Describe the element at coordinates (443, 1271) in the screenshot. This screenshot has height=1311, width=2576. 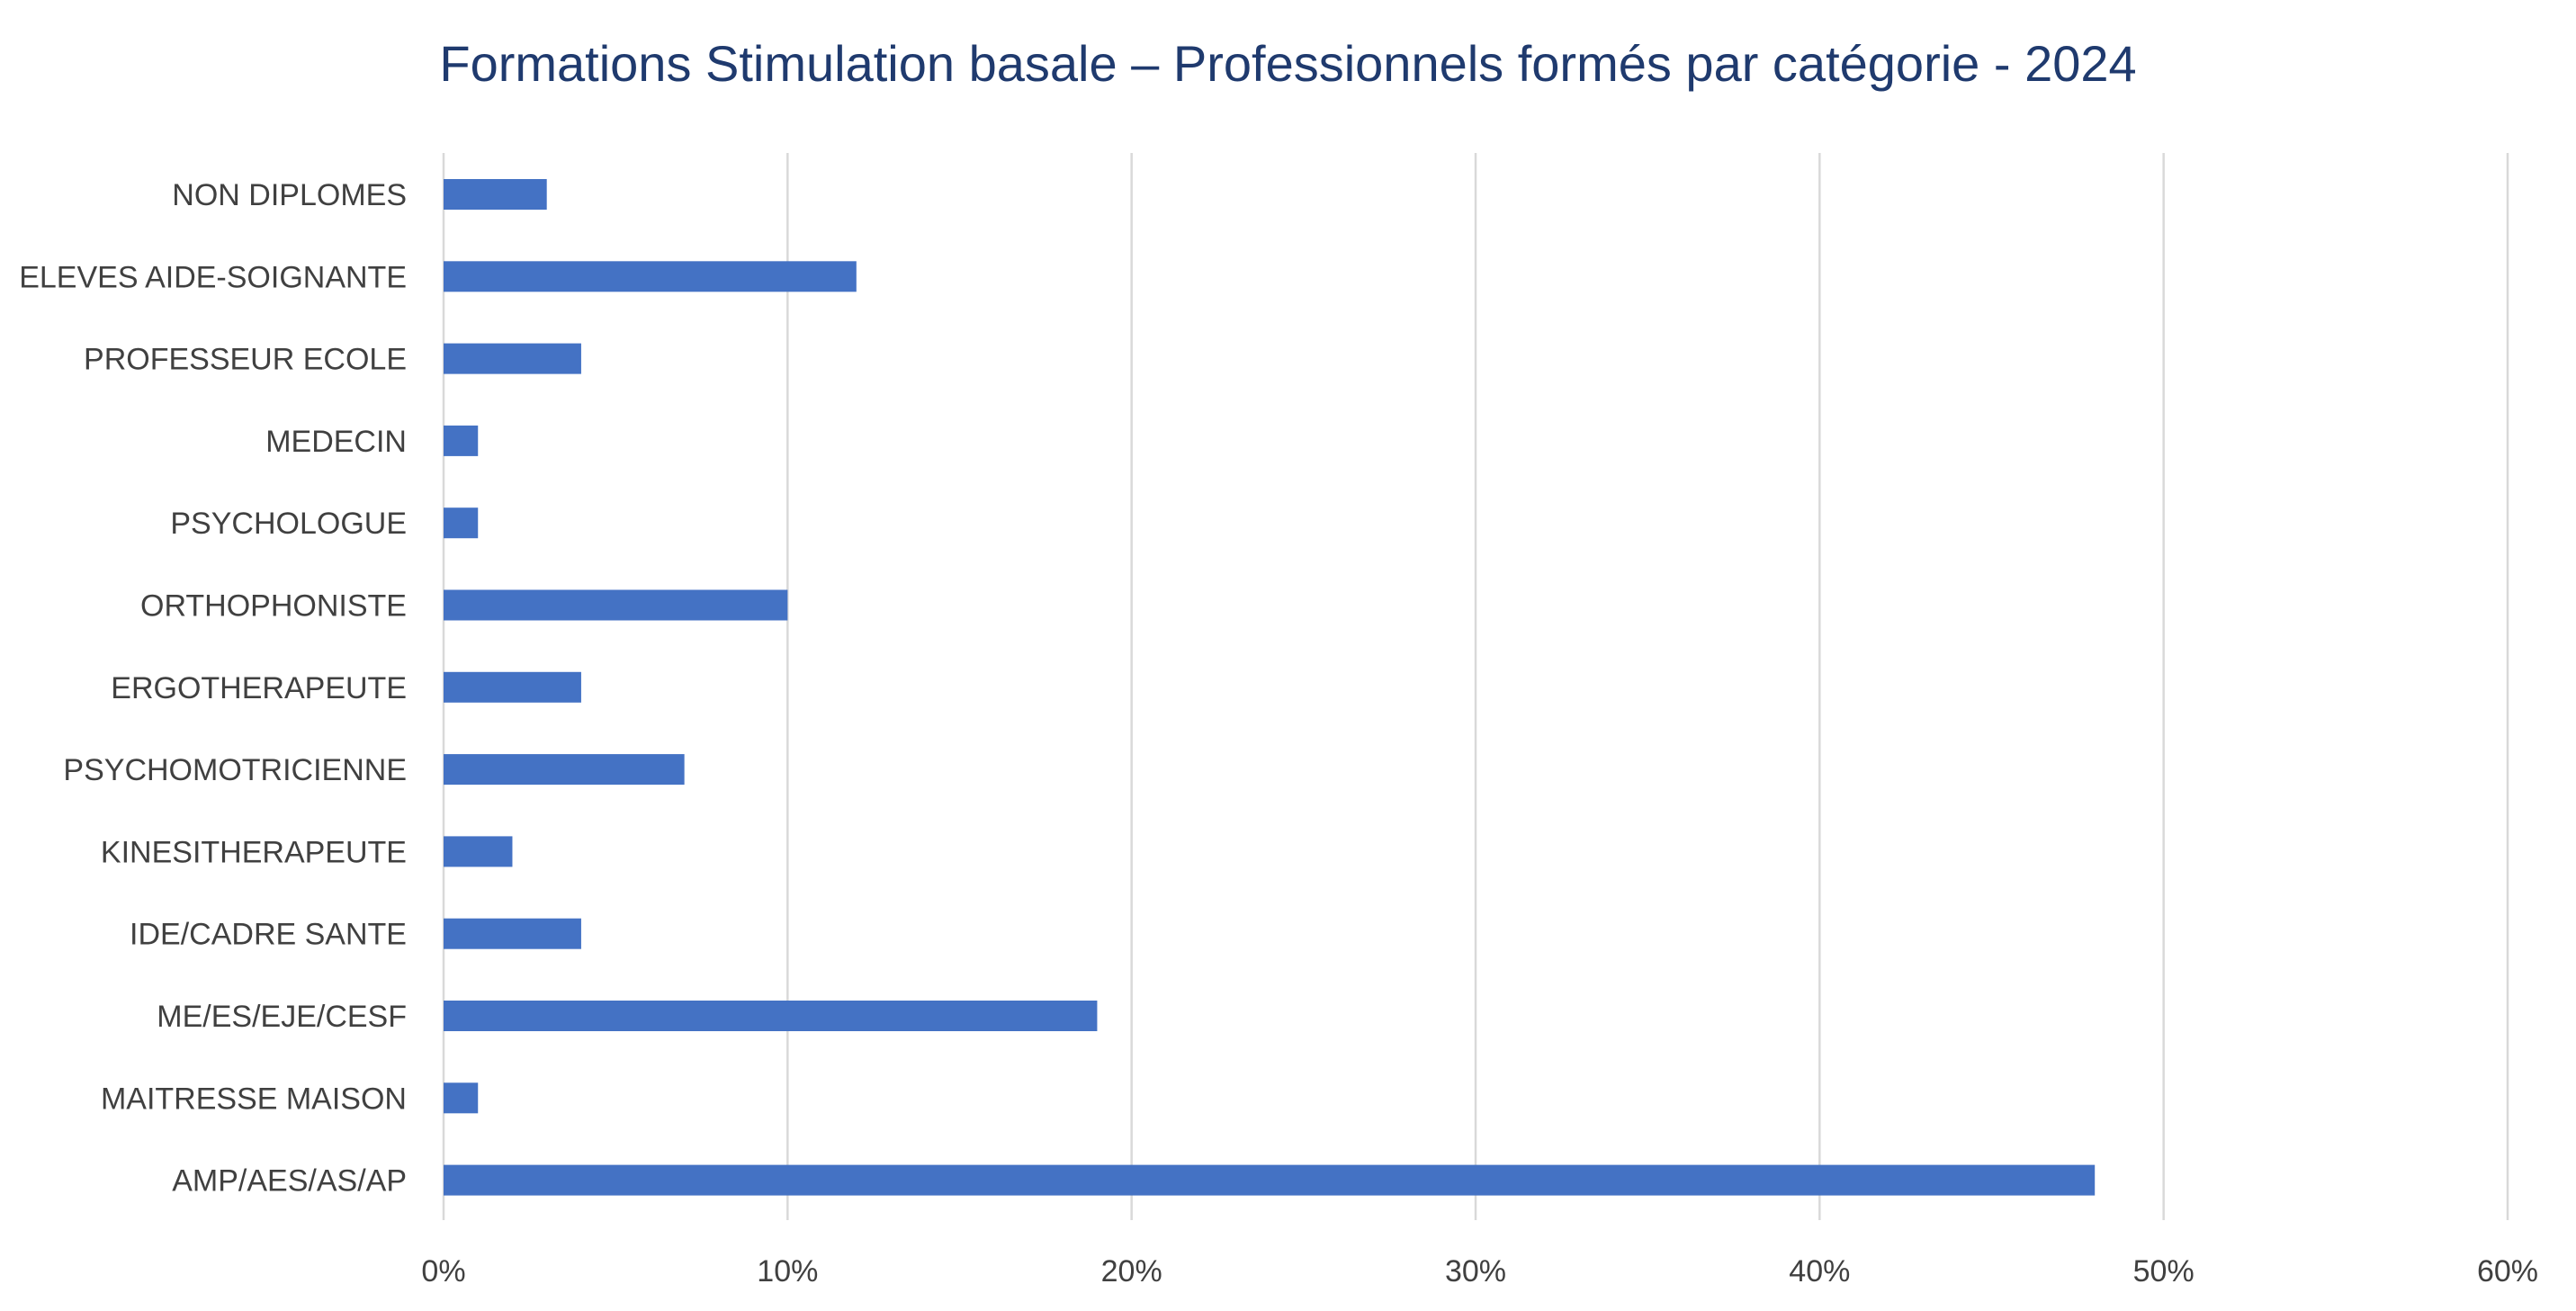
I see `x-tick-label: 0%` at that location.